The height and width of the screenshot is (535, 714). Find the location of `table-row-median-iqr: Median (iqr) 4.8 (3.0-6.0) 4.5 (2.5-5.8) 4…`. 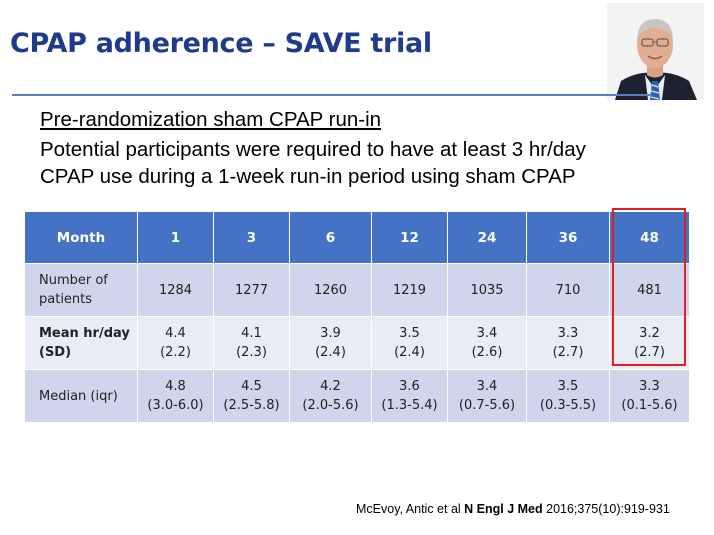

table-row-median-iqr: Median (iqr) 4.8 (3.0-6.0) 4.5 (2.5-5.8) 4… is located at coordinates (357, 396).